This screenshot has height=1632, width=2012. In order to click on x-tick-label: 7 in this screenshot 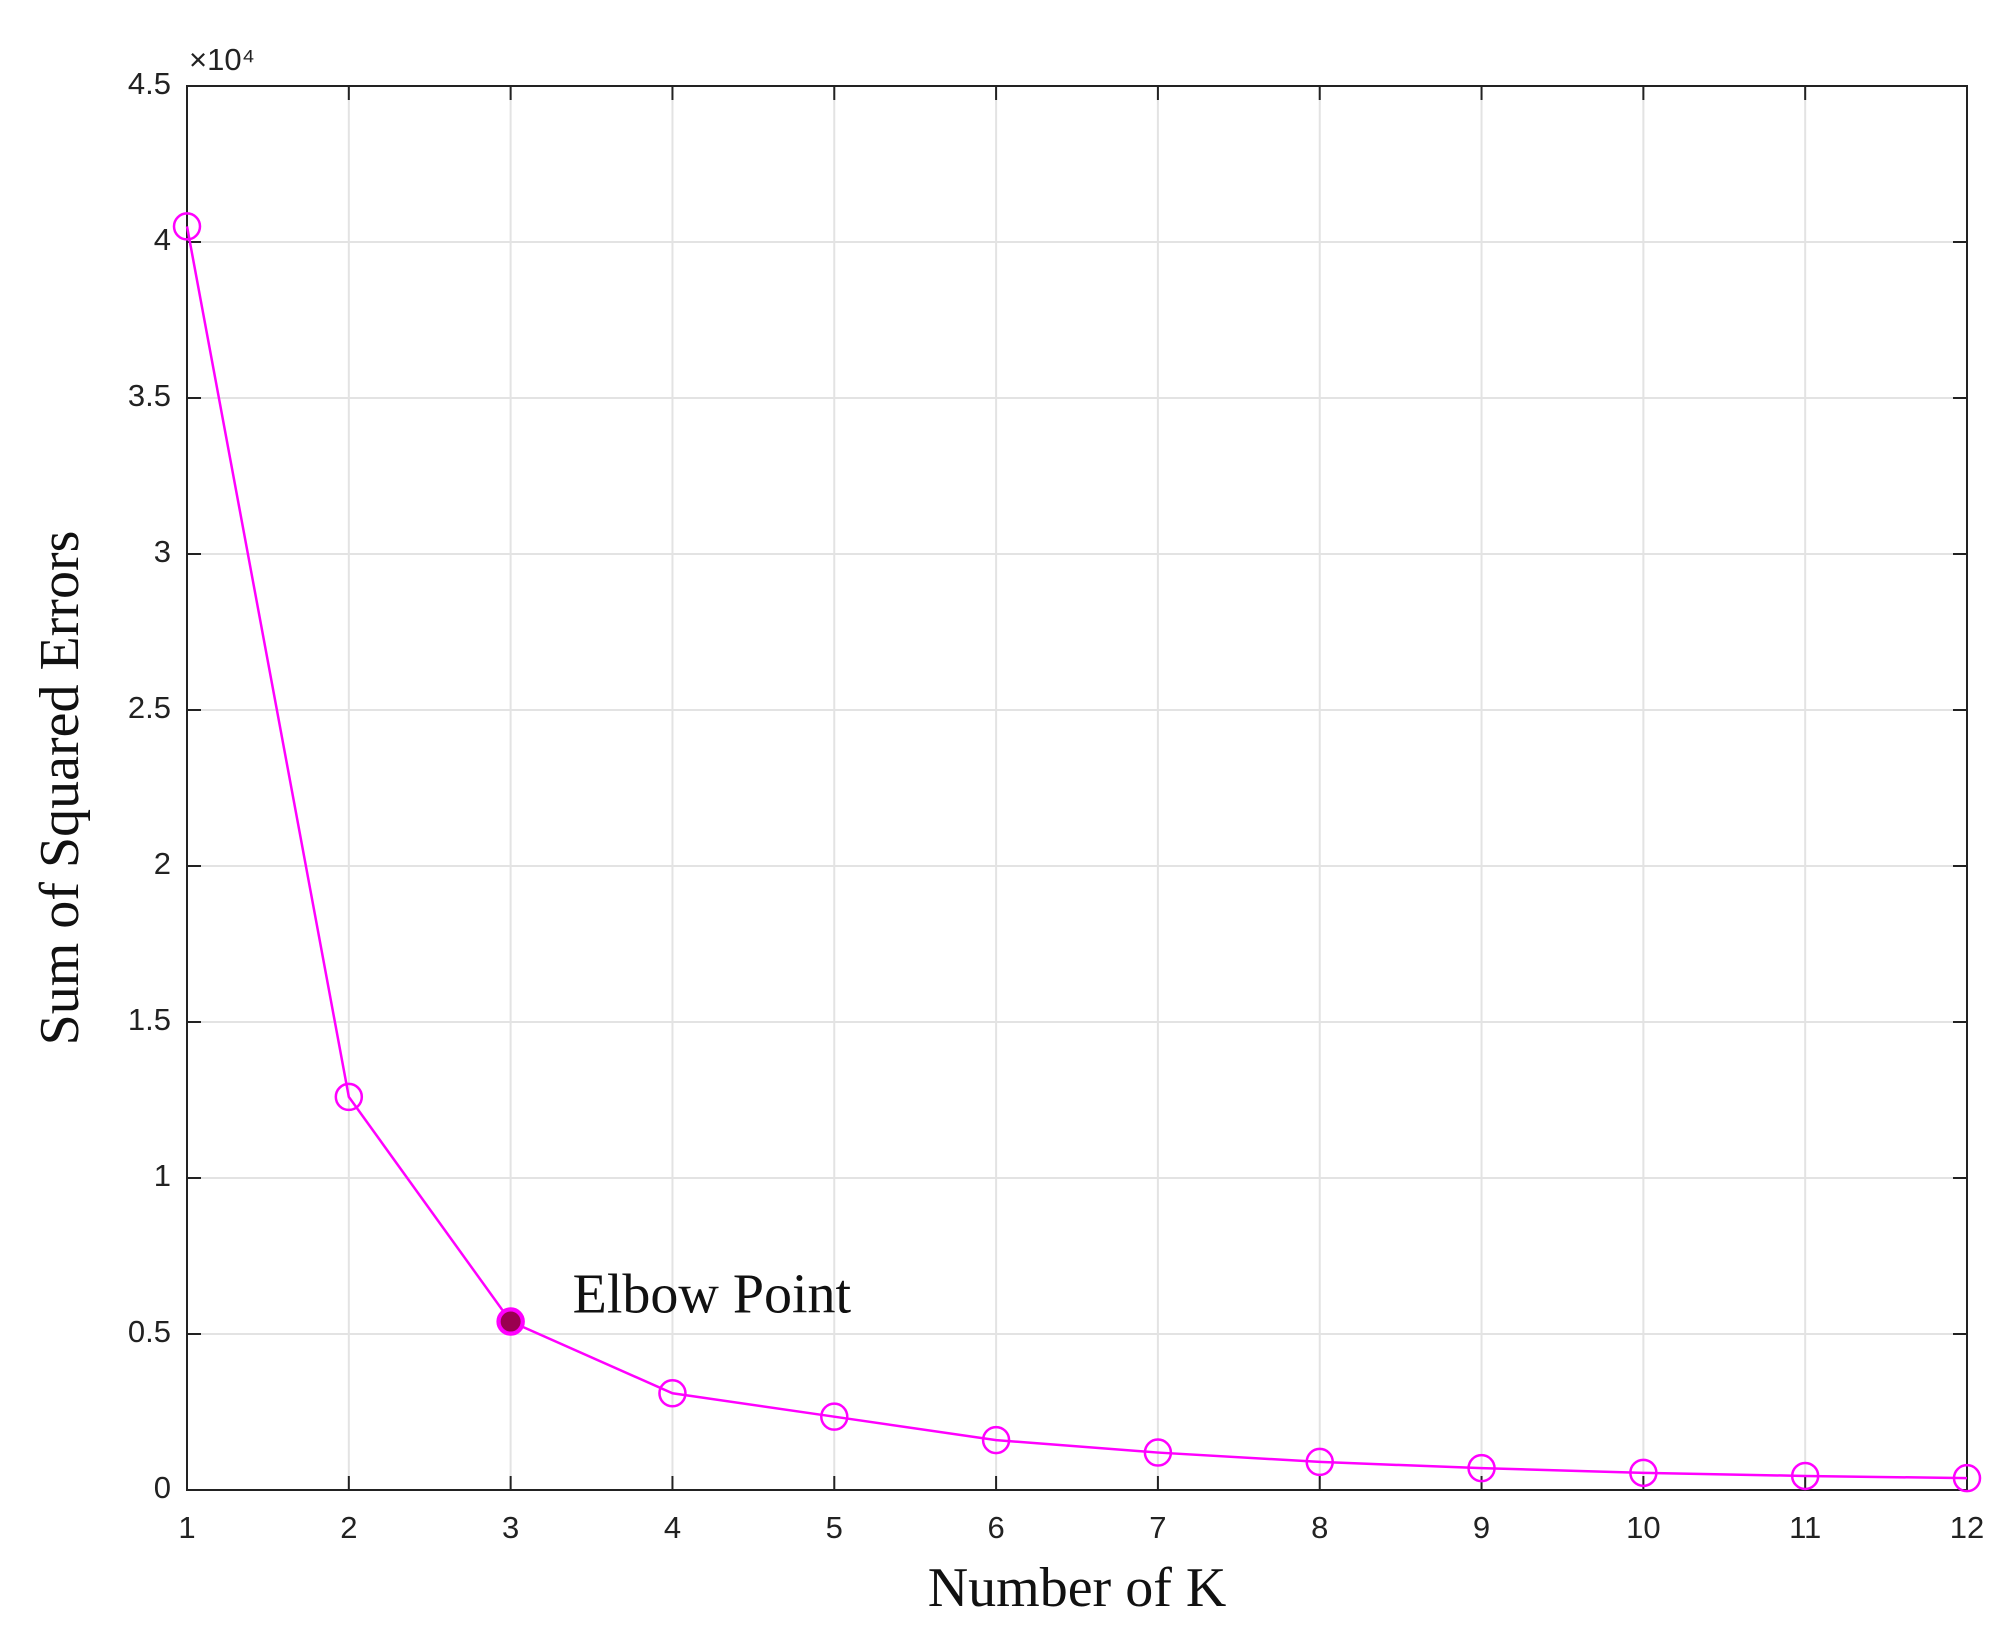, I will do `click(1157, 1527)`.